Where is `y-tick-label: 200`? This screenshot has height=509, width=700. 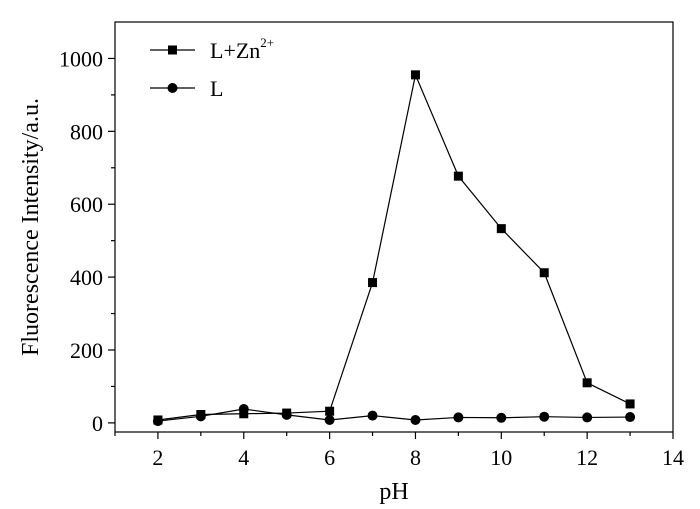 y-tick-label: 200 is located at coordinates (86, 350).